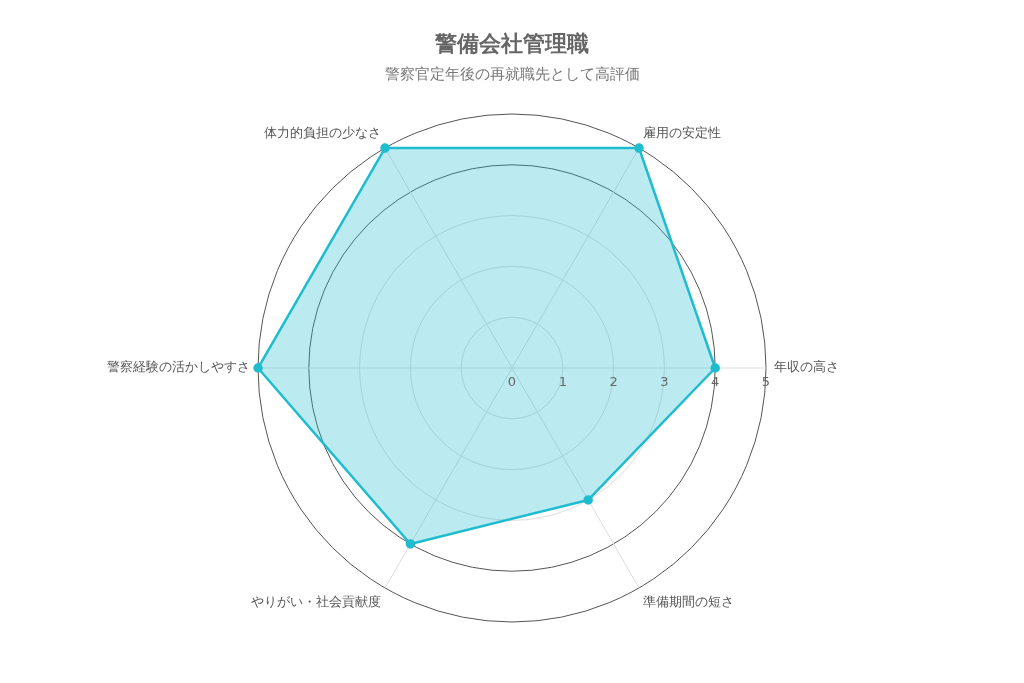 The height and width of the screenshot is (683, 1024). Describe the element at coordinates (512, 381) in the screenshot. I see `y-tick-label: 0` at that location.